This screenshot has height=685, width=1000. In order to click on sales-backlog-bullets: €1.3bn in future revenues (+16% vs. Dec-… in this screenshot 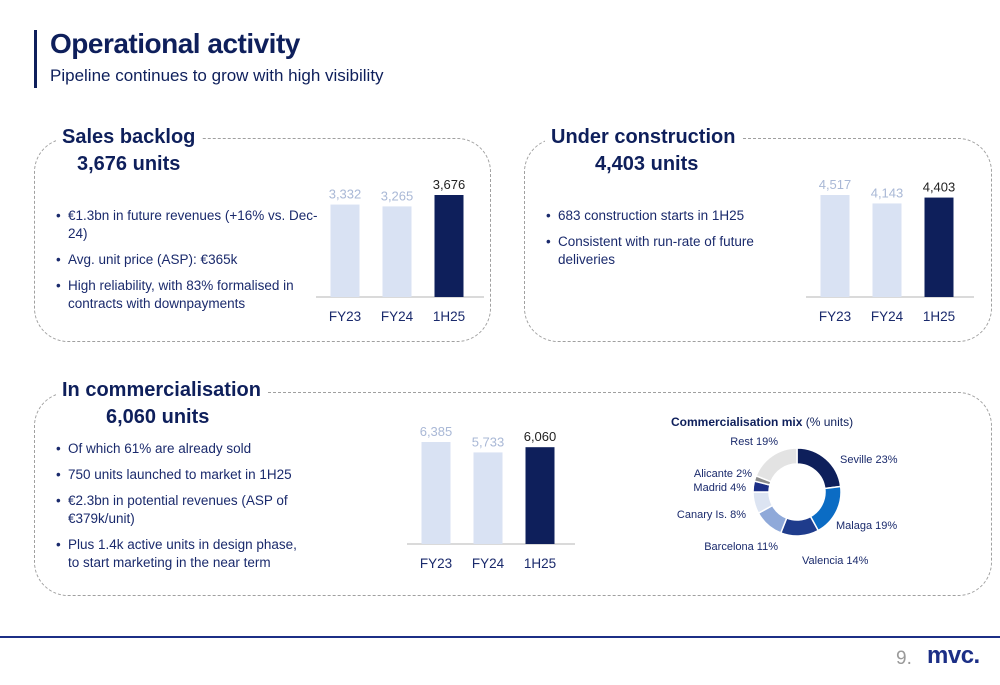, I will do `click(190, 264)`.